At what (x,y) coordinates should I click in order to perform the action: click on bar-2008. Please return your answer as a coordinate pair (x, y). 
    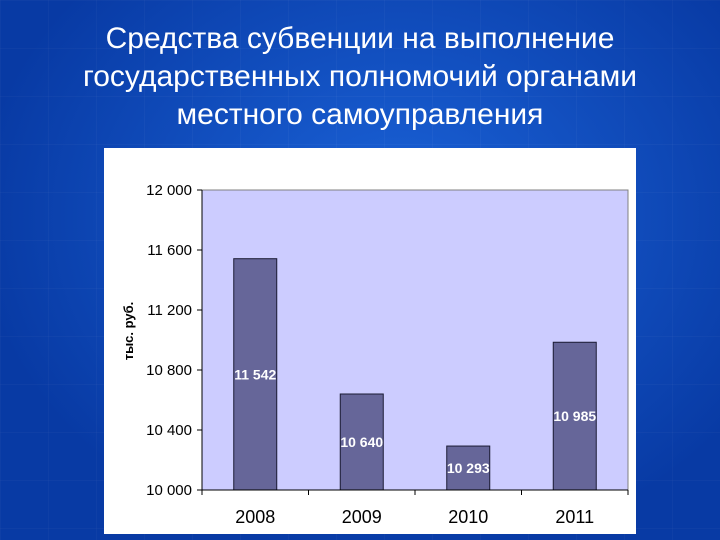
    Looking at the image, I should click on (255, 374).